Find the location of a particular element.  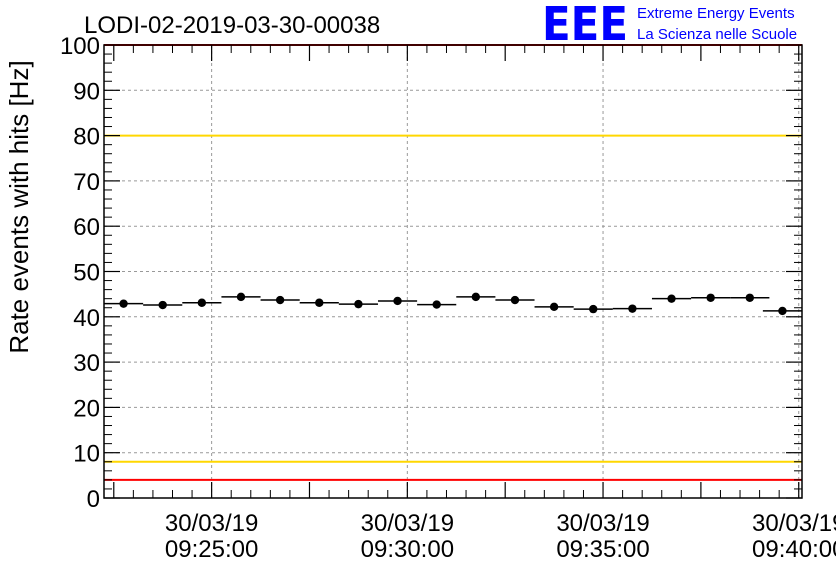

data-points is located at coordinates (453, 304).